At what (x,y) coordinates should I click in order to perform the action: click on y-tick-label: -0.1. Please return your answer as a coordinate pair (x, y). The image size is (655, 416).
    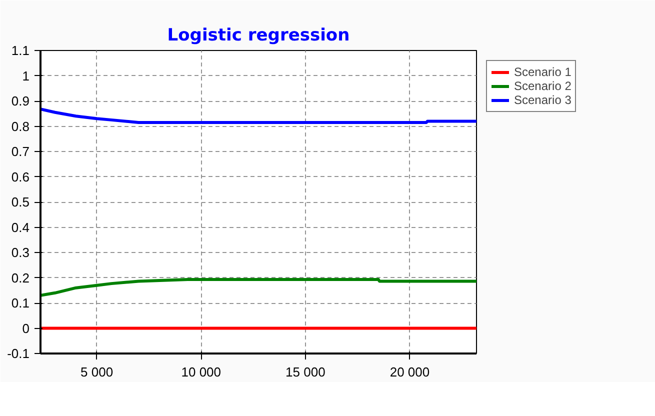
    Looking at the image, I should click on (18, 353).